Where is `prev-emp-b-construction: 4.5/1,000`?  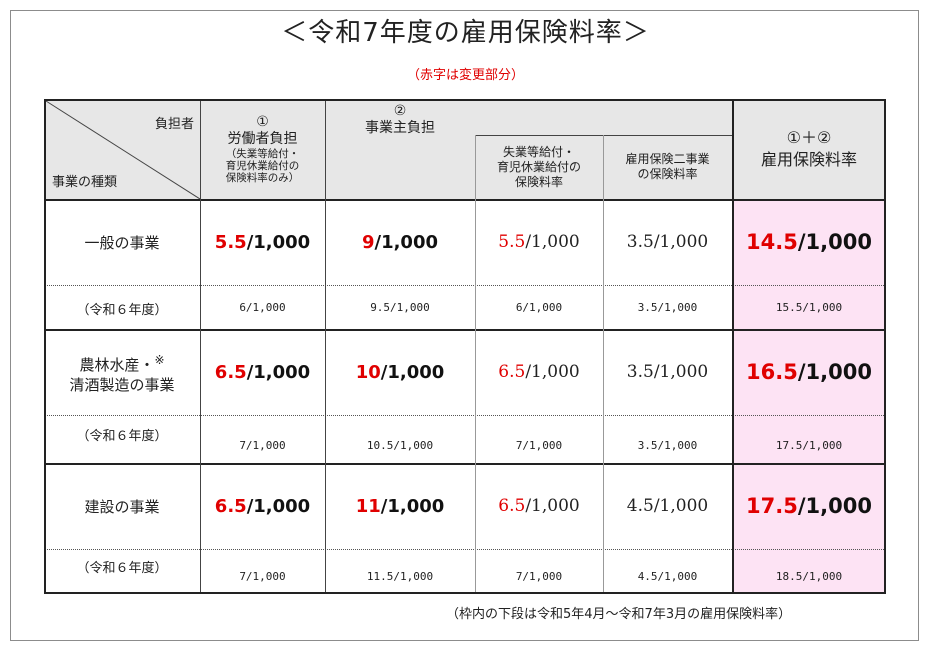 prev-emp-b-construction: 4.5/1,000 is located at coordinates (667, 576).